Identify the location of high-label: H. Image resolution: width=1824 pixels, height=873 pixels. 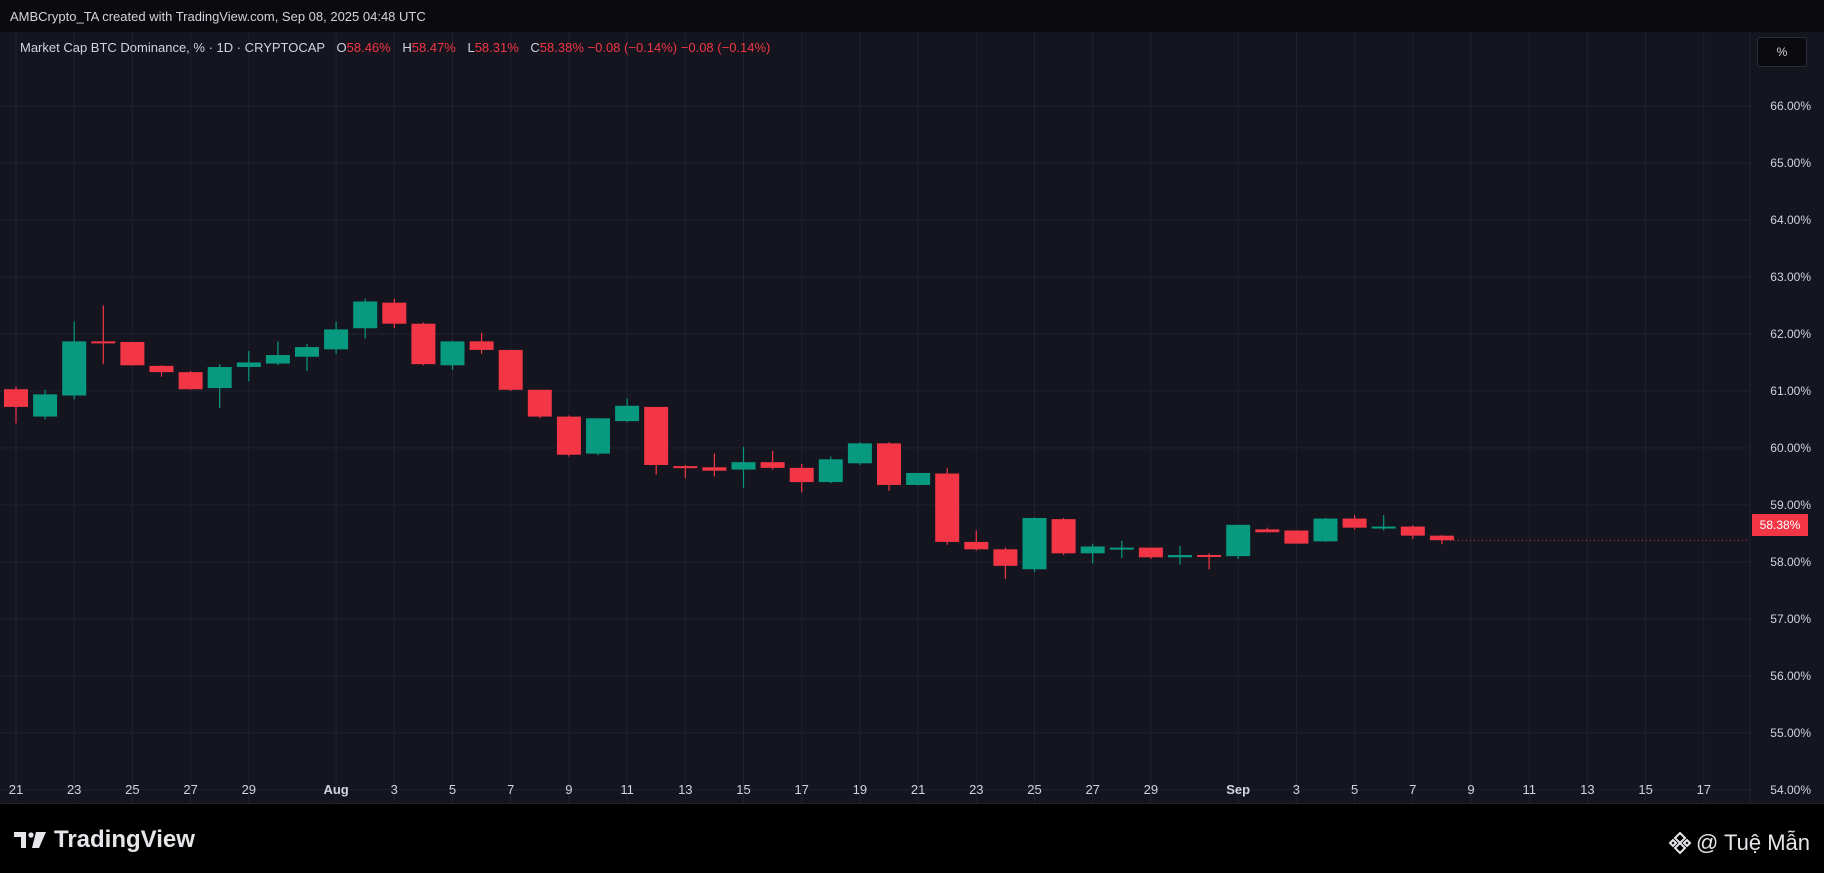
(407, 47).